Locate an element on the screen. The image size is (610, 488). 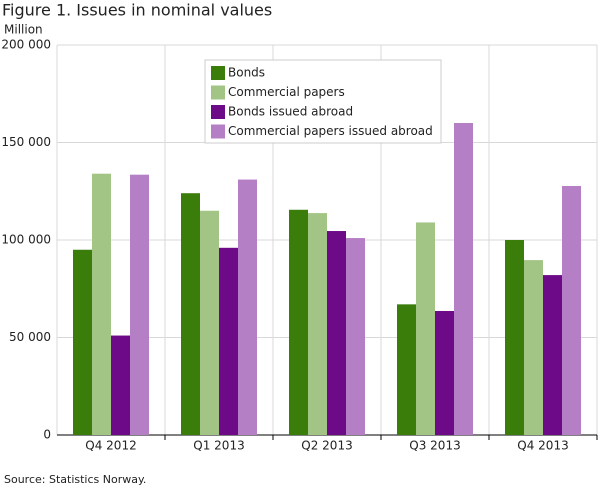
legend-label: Bonds is located at coordinates (246, 73).